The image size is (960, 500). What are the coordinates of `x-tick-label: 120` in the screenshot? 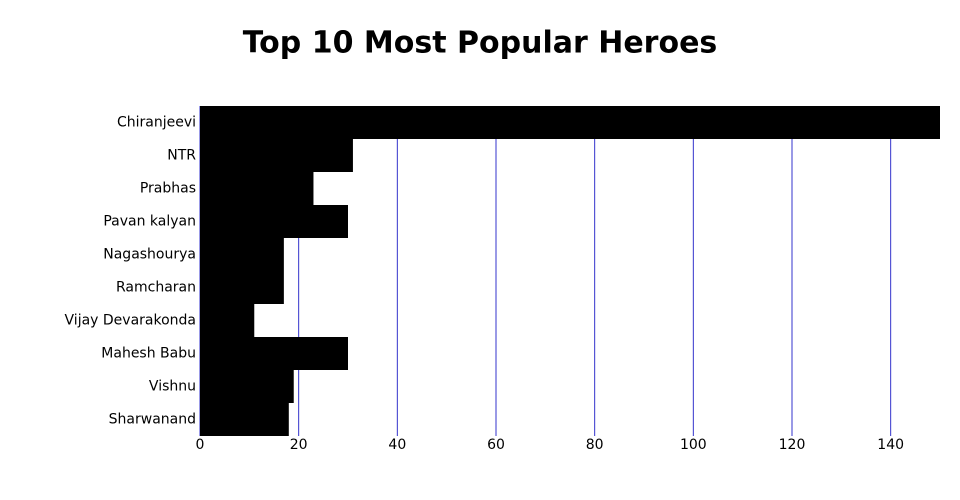 It's located at (792, 445).